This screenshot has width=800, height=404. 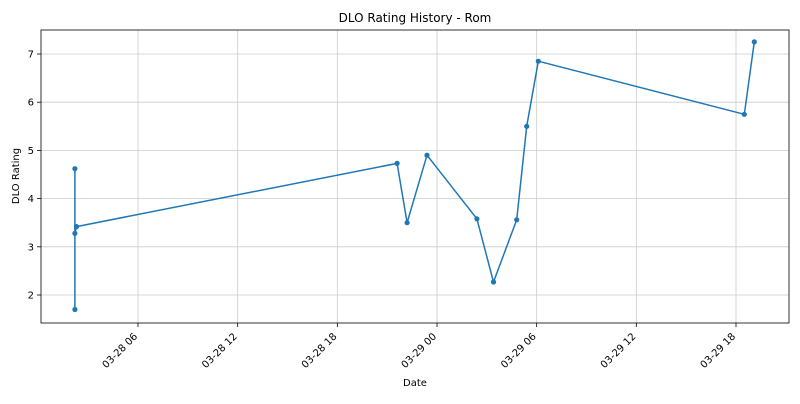 What do you see at coordinates (16, 176) in the screenshot?
I see `y-axis-label: DLO Rating` at bounding box center [16, 176].